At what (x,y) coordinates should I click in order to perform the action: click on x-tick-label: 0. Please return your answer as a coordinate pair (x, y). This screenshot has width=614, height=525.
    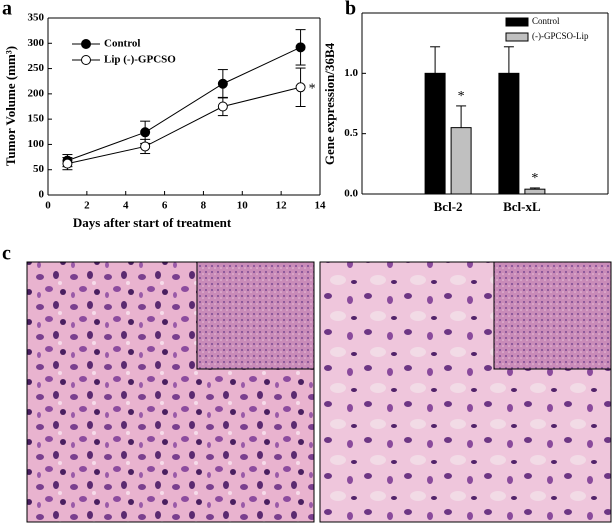
    Looking at the image, I should click on (48, 206).